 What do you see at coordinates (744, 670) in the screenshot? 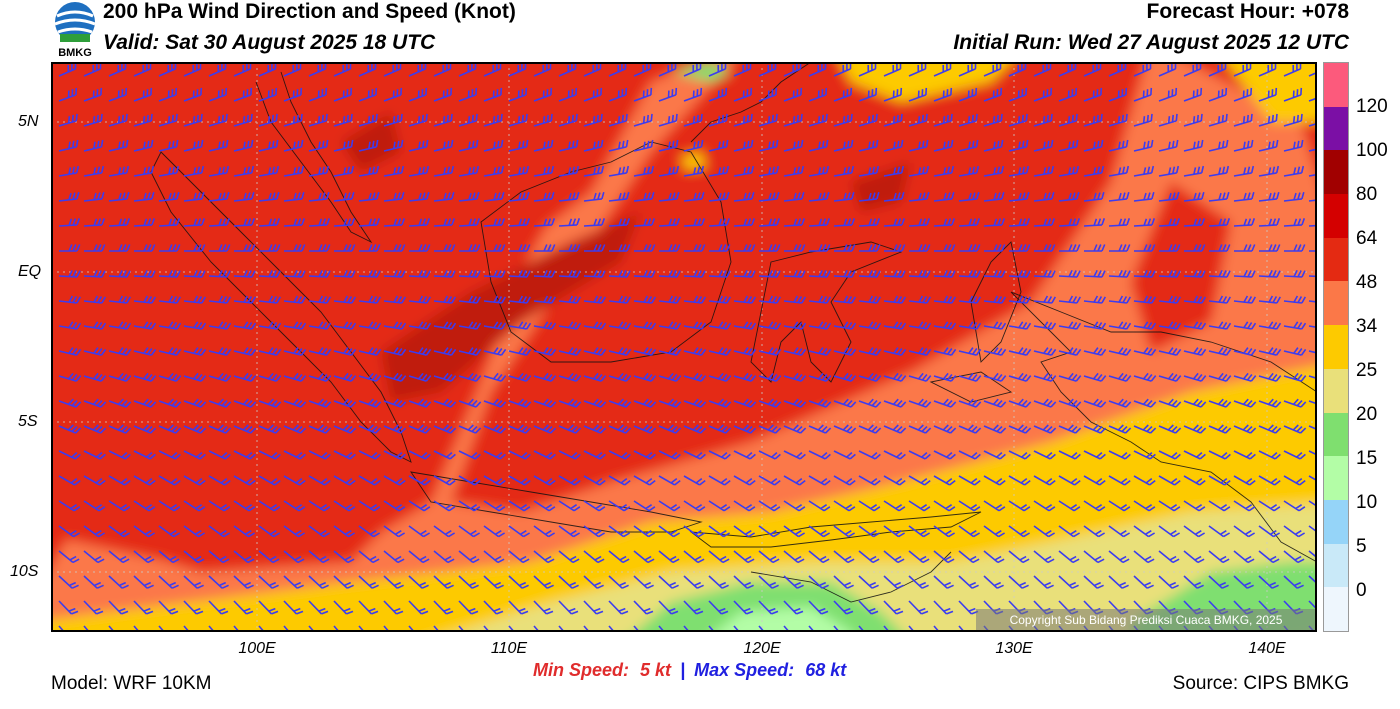
I see `max-speed-label: Max Speed:` at bounding box center [744, 670].